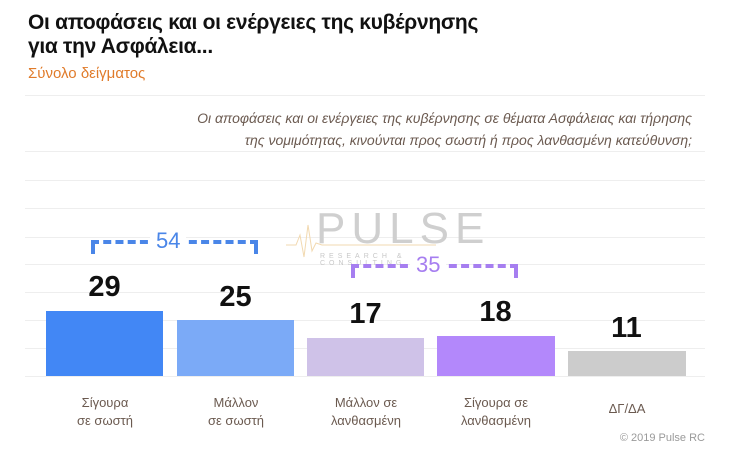 Image resolution: width=734 pixels, height=451 pixels. I want to click on bracket-label-54: 54, so click(168, 241).